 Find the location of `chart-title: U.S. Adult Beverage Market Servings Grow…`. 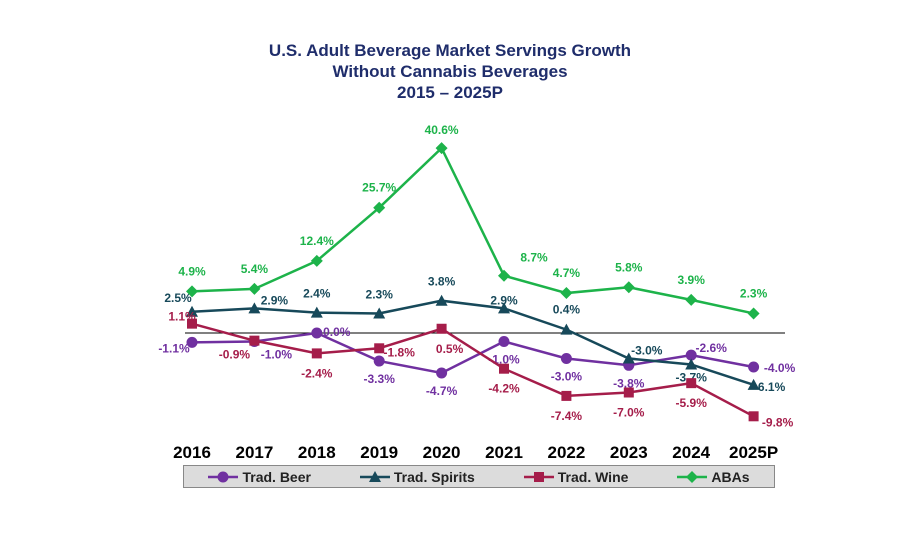

chart-title: U.S. Adult Beverage Market Servings Grow… is located at coordinates (450, 50).